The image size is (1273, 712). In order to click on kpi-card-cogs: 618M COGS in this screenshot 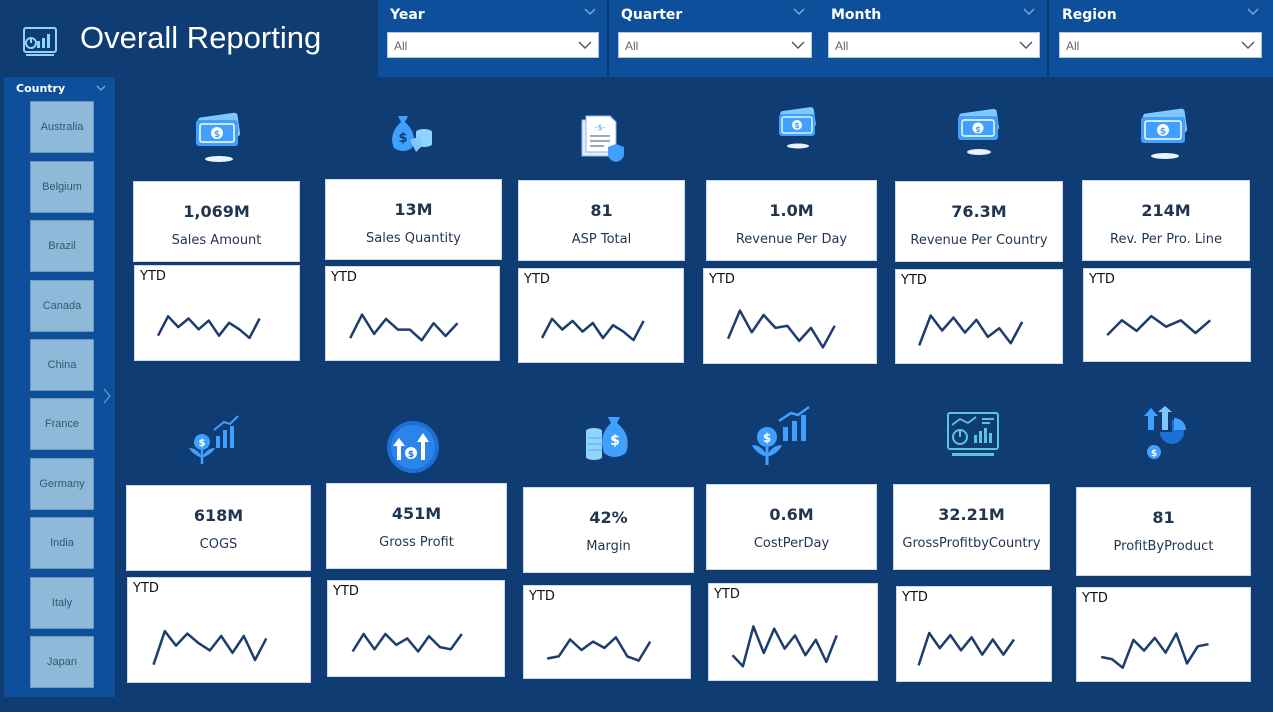, I will do `click(218, 528)`.